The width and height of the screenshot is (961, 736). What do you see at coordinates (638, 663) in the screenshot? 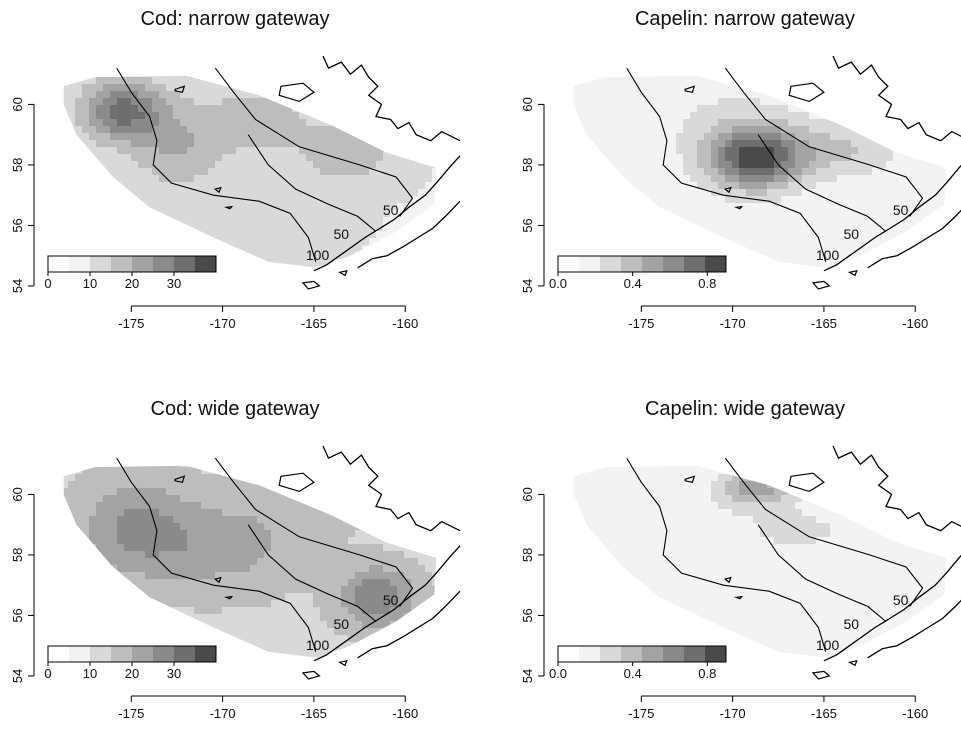
I see `legend-colorbar: 0.0 0.4 0.8` at bounding box center [638, 663].